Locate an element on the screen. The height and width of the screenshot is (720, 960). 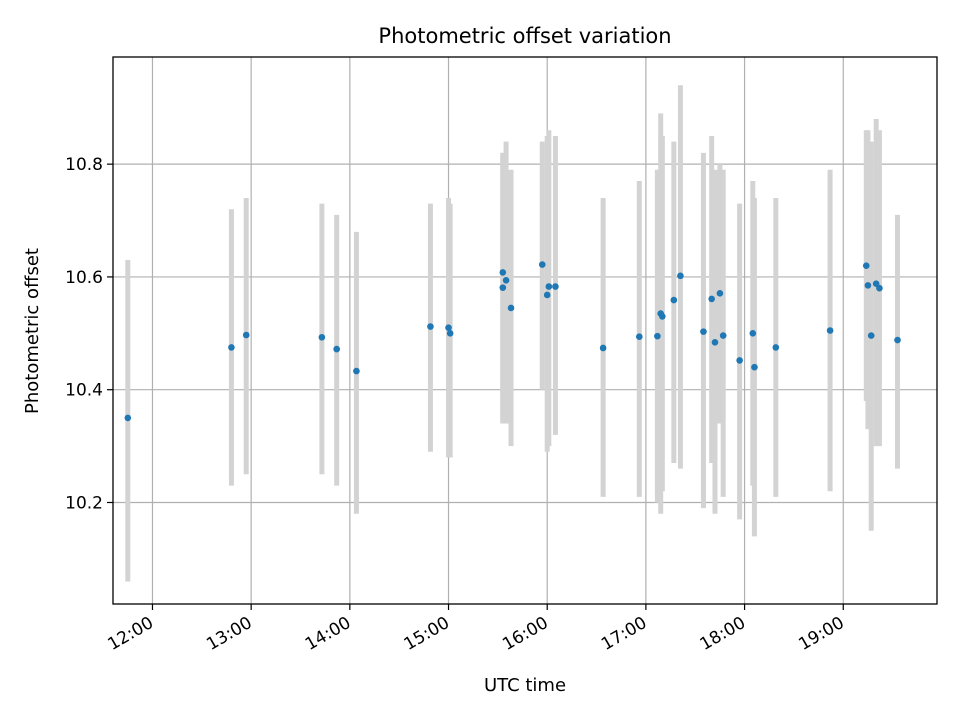
x-tick-label: 14:00 is located at coordinates (328, 634).